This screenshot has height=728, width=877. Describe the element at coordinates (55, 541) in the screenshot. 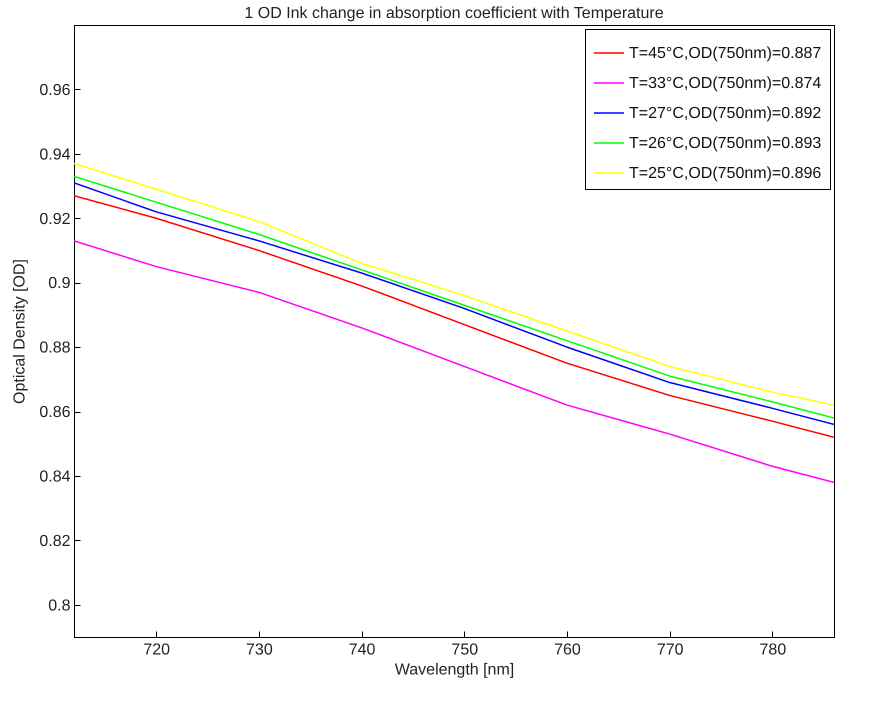

I see `y-tick-label: 0.82` at that location.